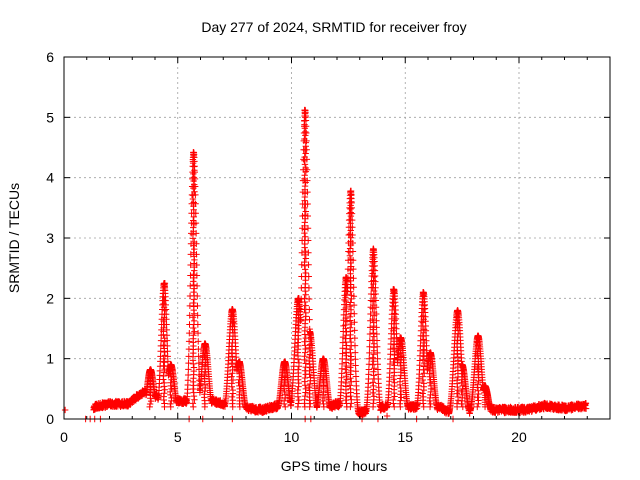 This screenshot has width=640, height=480. Describe the element at coordinates (50, 298) in the screenshot. I see `y-tick-label: 2` at that location.